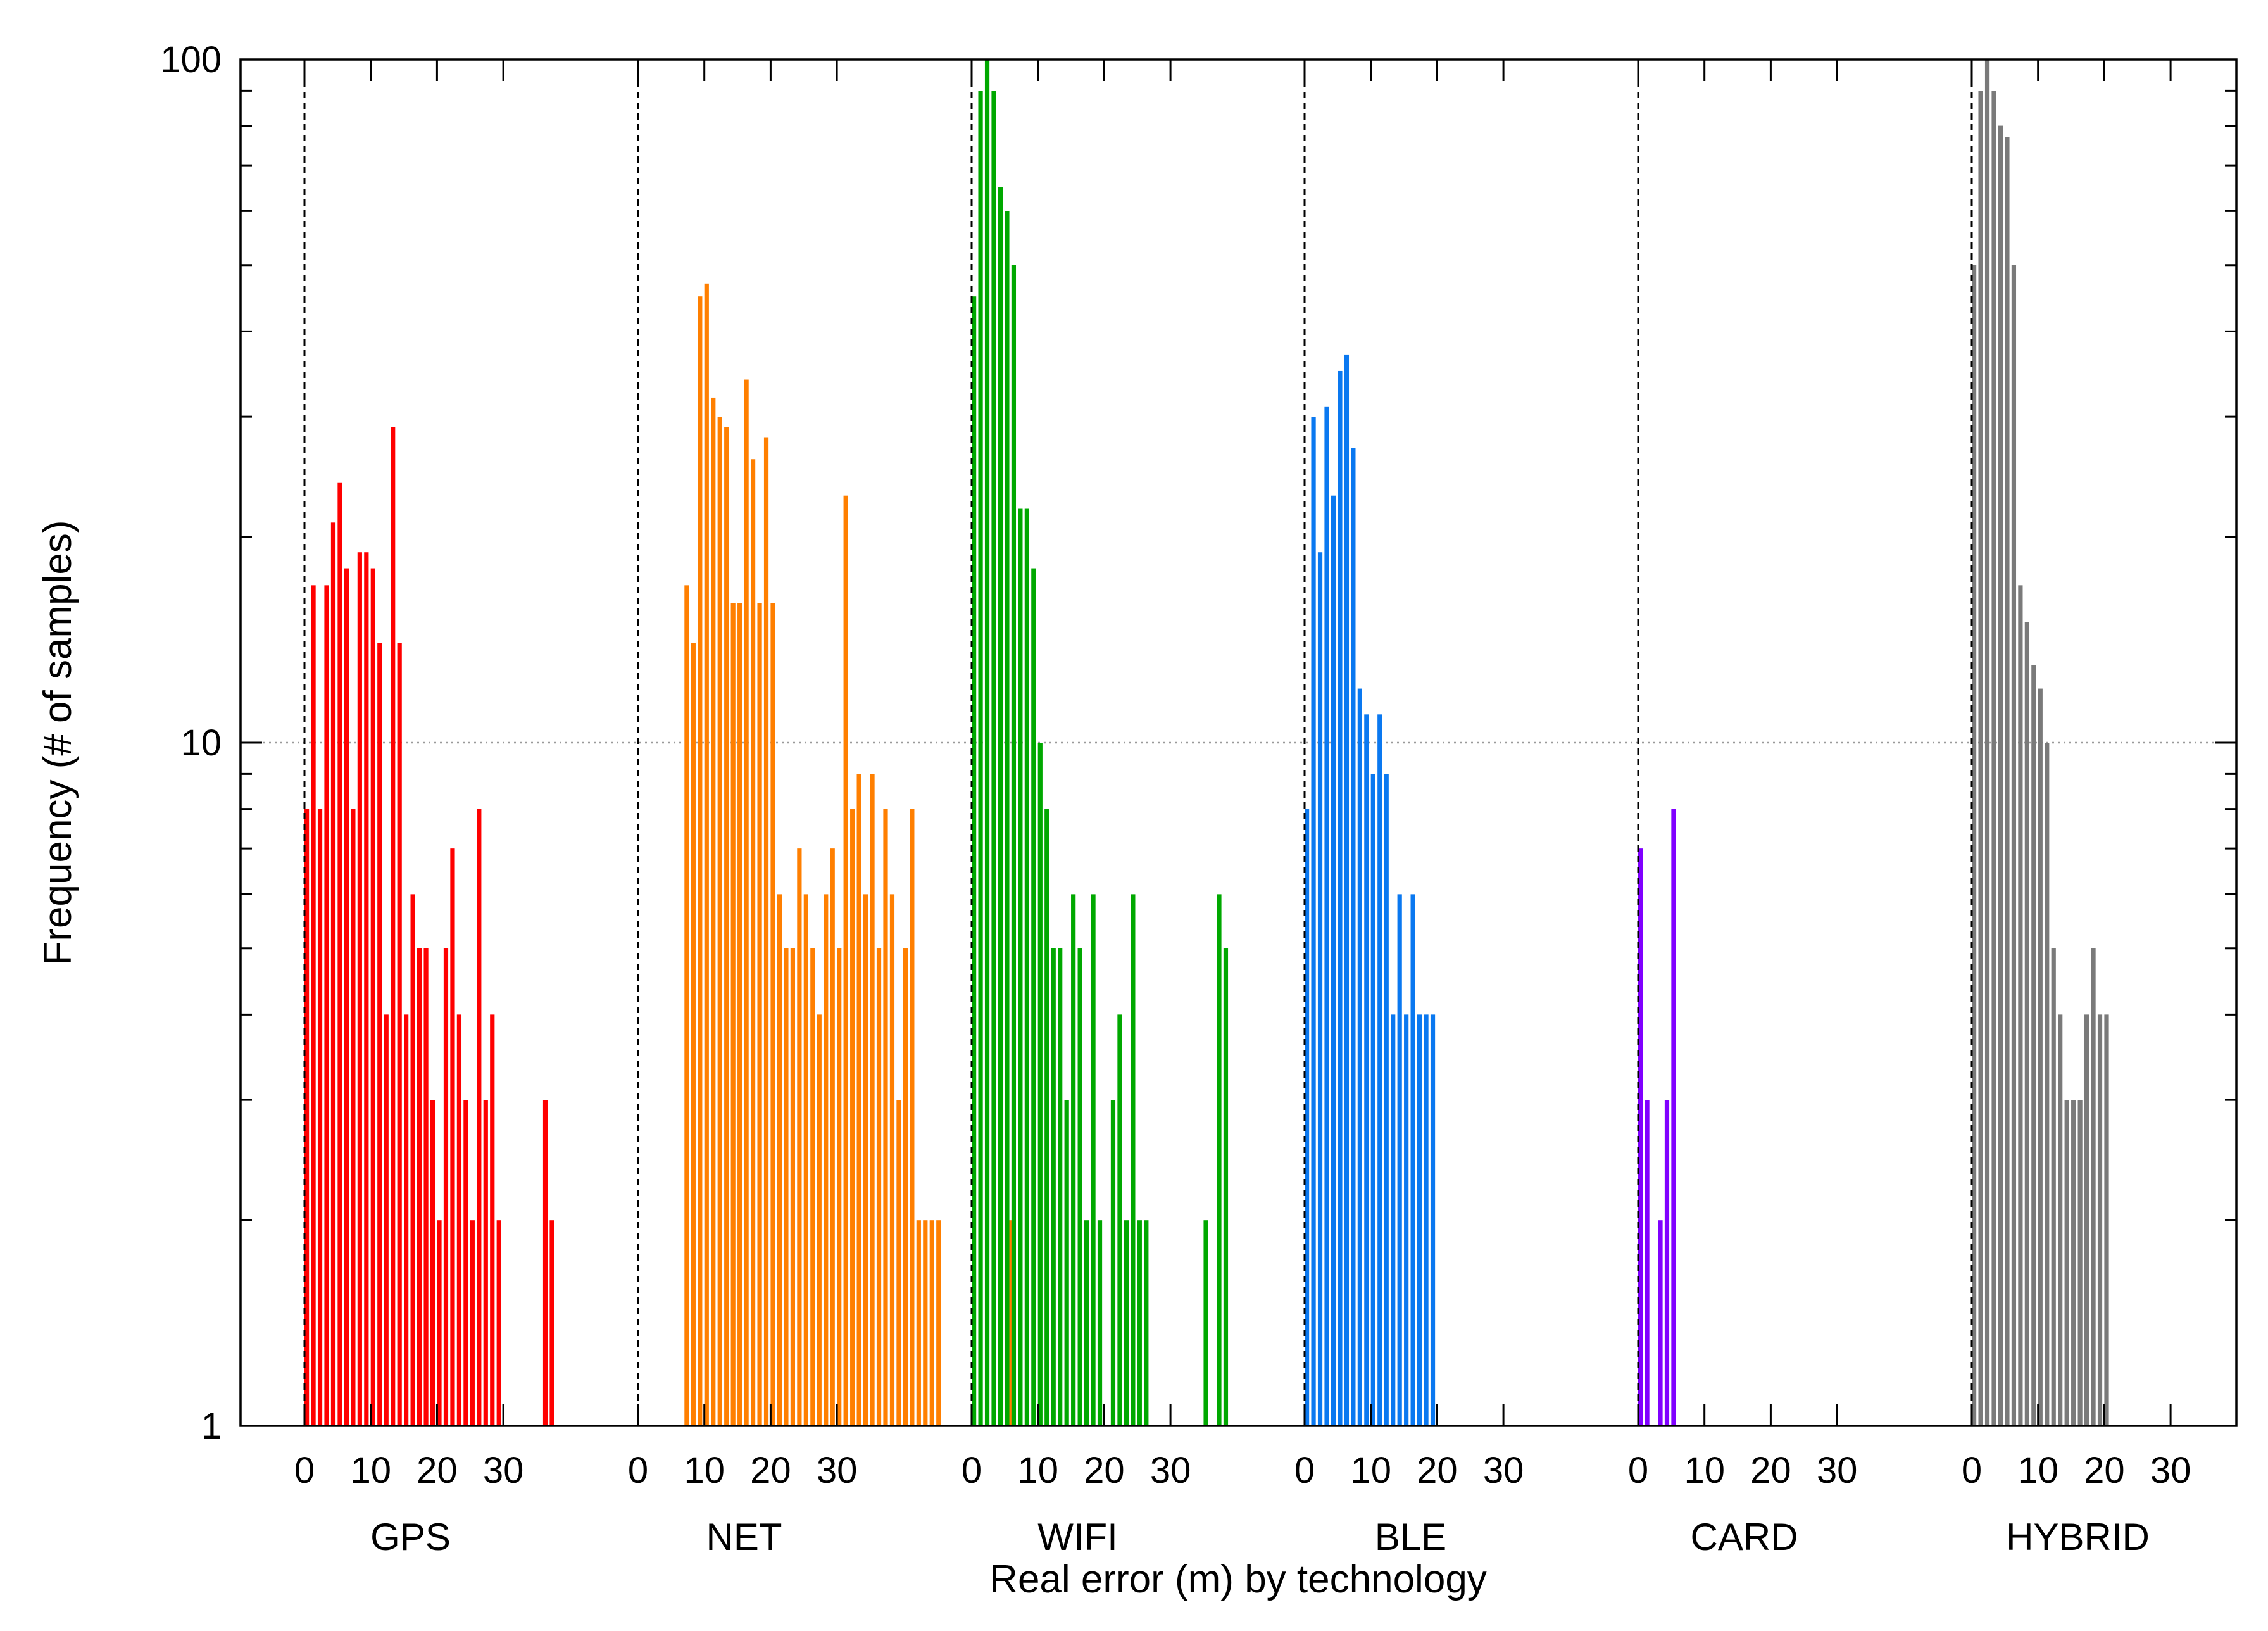  What do you see at coordinates (2037, 1470) in the screenshot?
I see `x-tick-label: 10` at bounding box center [2037, 1470].